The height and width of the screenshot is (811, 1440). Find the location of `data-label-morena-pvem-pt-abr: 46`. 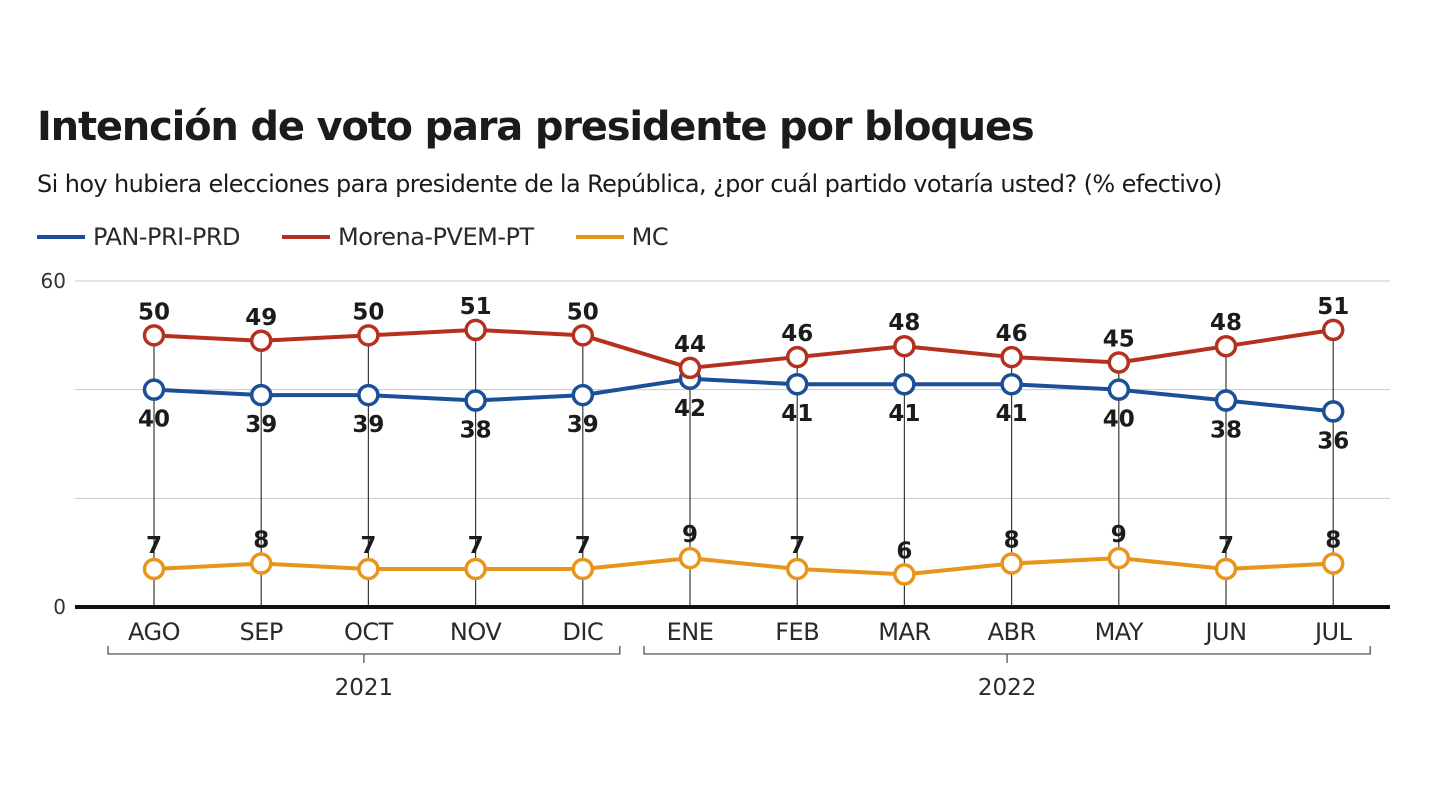

data-label-morena-pvem-pt-abr: 46 is located at coordinates (1012, 334).